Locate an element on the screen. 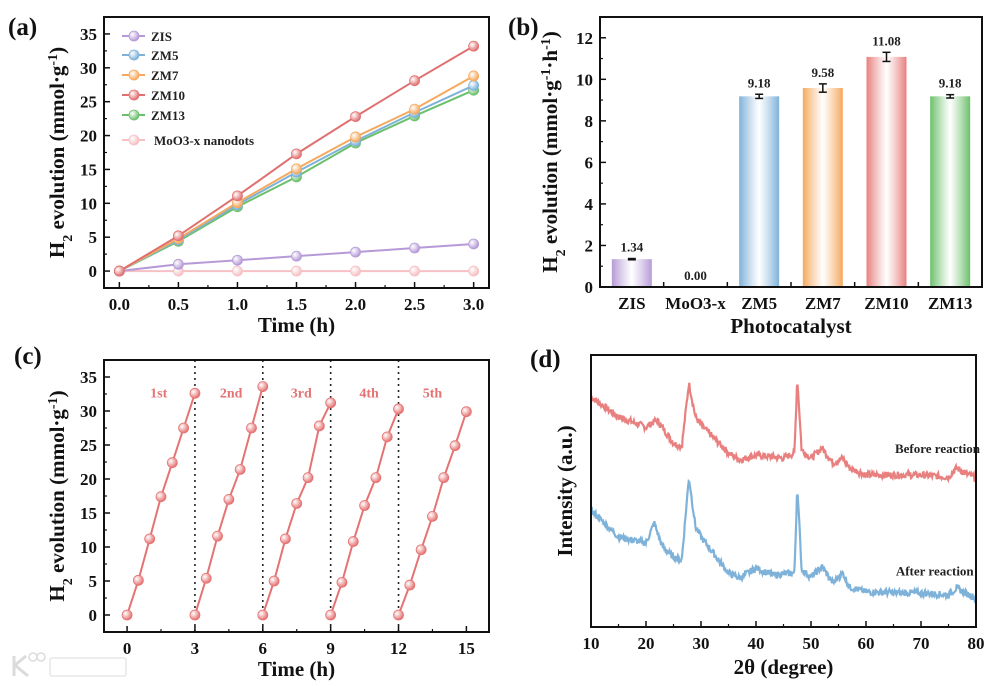 The width and height of the screenshot is (986, 686). value-label: 11.08 is located at coordinates (886, 40).